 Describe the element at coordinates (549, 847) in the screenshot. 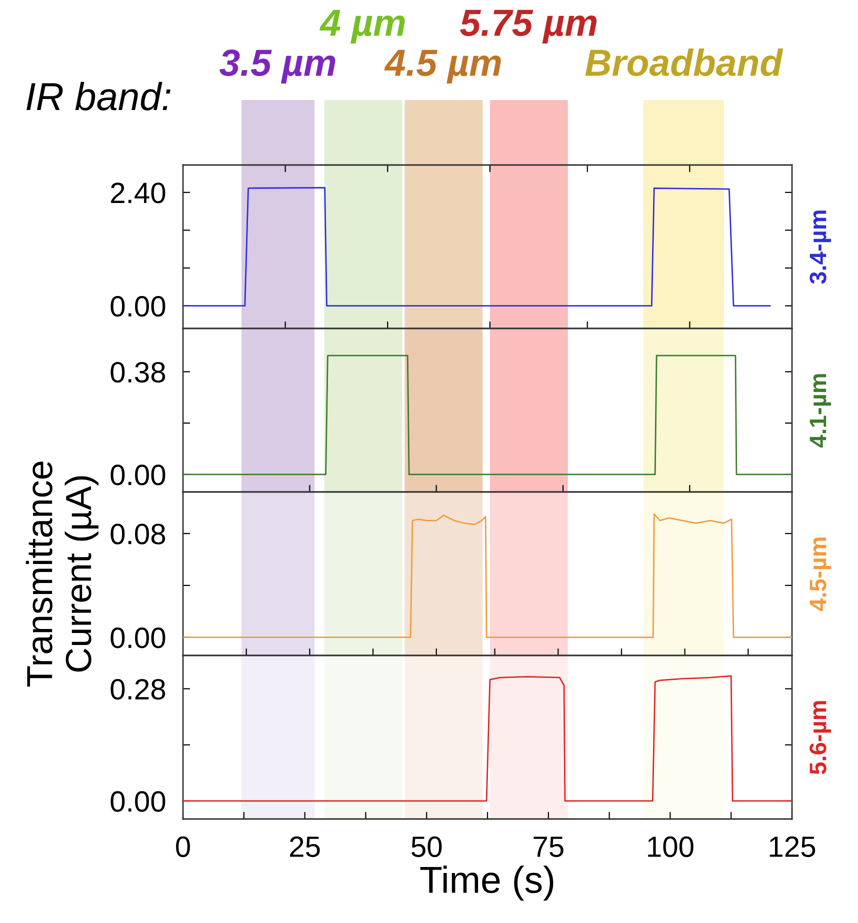

I see `x-tick-label: 75` at that location.